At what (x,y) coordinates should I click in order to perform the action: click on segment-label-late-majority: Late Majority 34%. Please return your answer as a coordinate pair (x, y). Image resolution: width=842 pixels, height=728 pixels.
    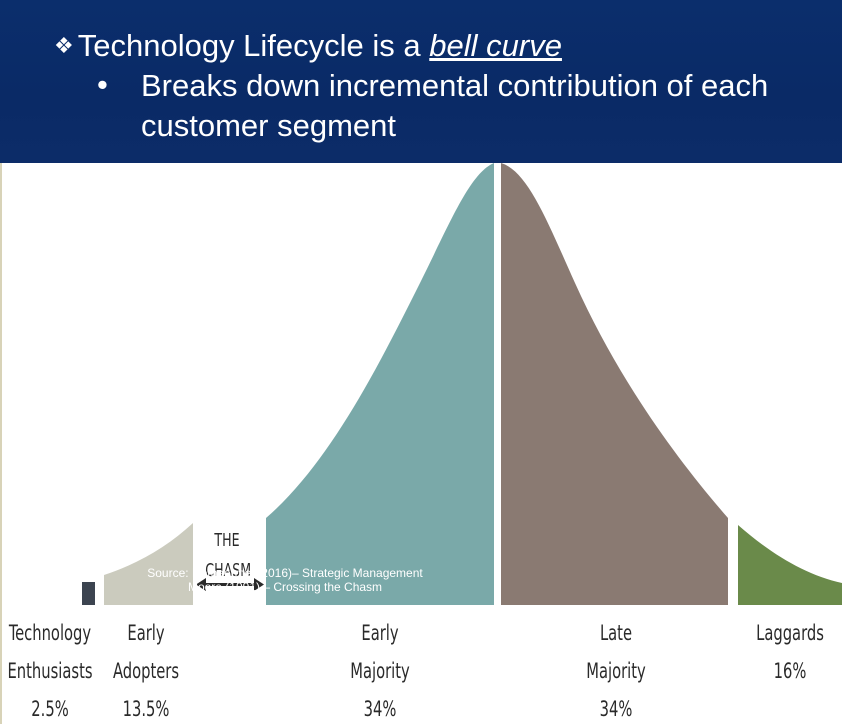
    Looking at the image, I should click on (616, 671).